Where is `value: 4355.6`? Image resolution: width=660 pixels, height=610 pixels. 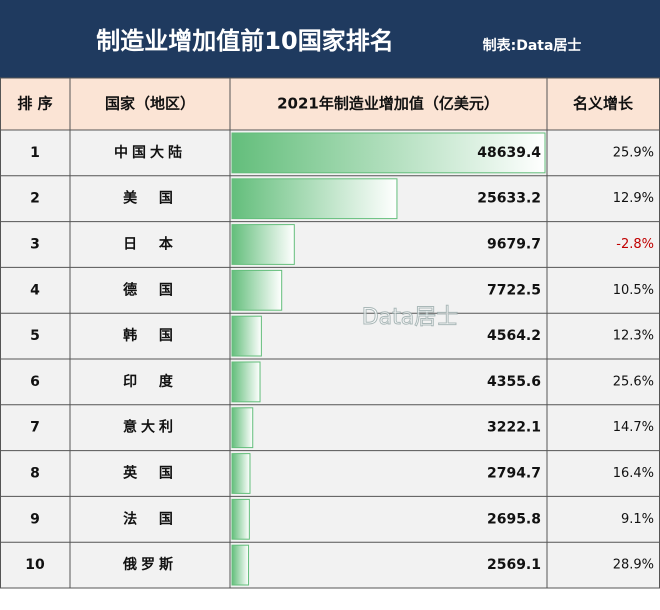
value: 4355.6 is located at coordinates (514, 382).